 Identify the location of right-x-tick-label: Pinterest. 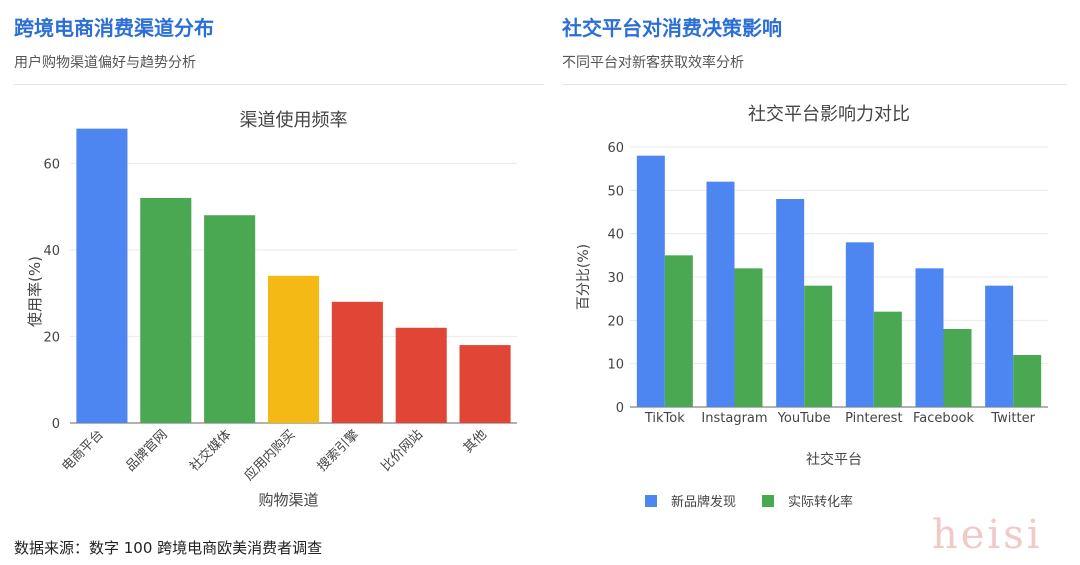
(873, 418).